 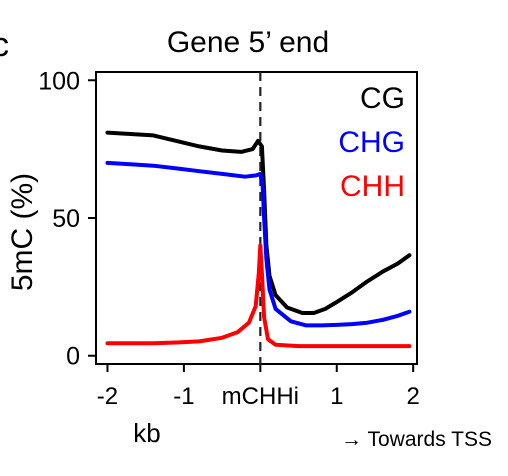 I want to click on y-axis-label: 5mC (%), so click(x=22, y=232).